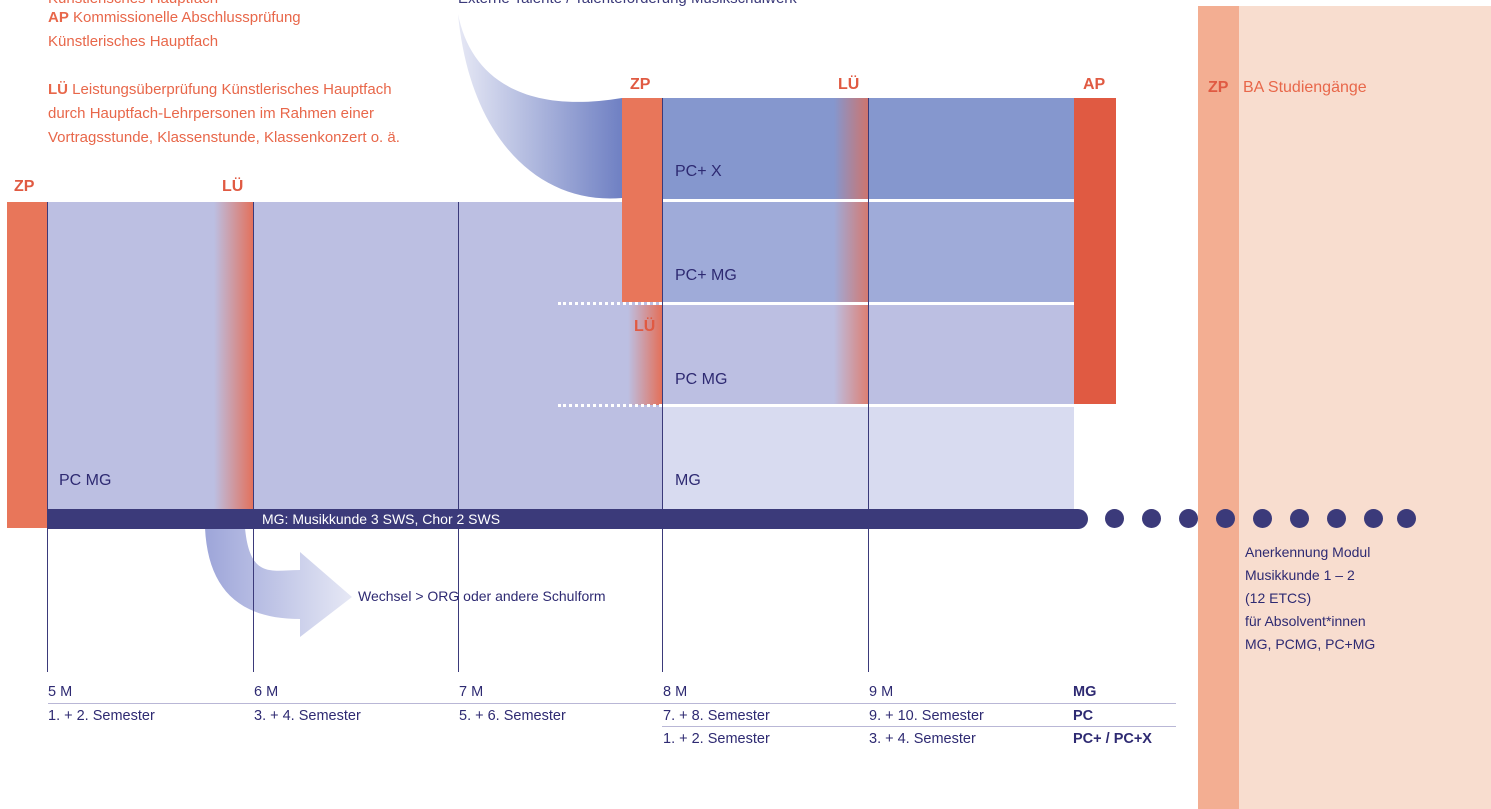 The width and height of the screenshot is (1491, 809). Describe the element at coordinates (234, 365) in the screenshot. I see `lu-stripe-left` at that location.